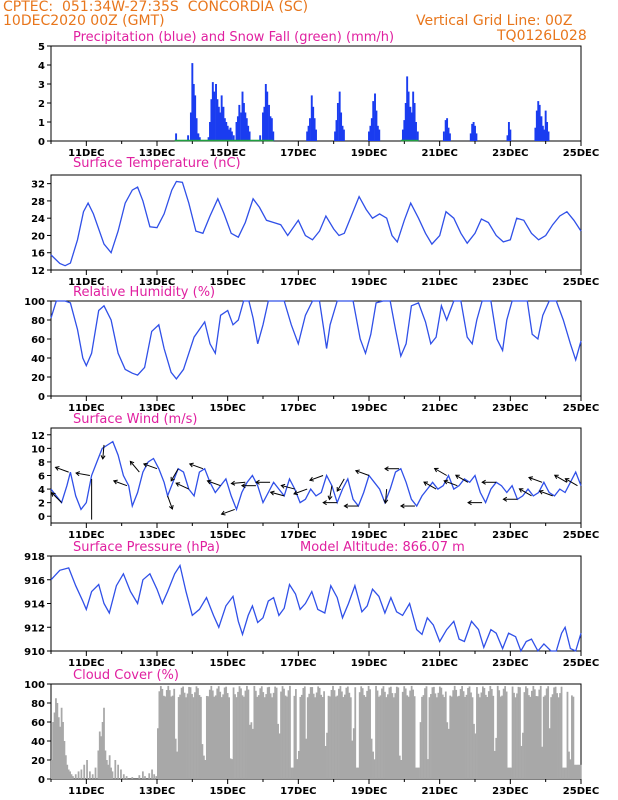 The image size is (618, 800). What do you see at coordinates (38, 761) in the screenshot?
I see `y-tick-label: 20` at bounding box center [38, 761].